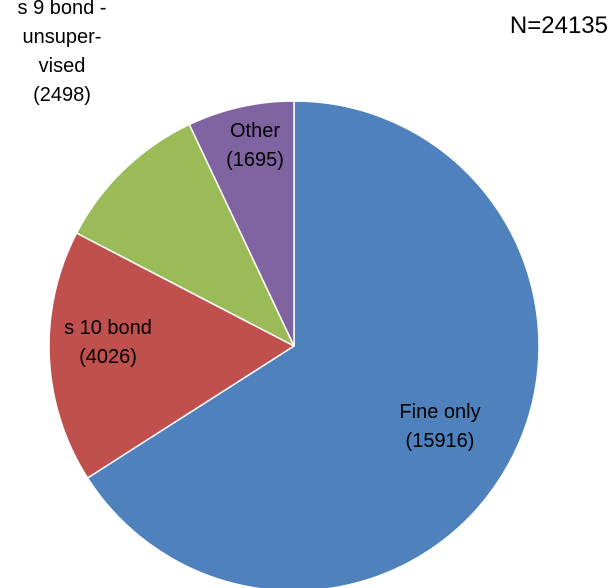  Describe the element at coordinates (185, 235) in the screenshot. I see `pie-slice-s-9-bond-unsuper-vised` at that location.